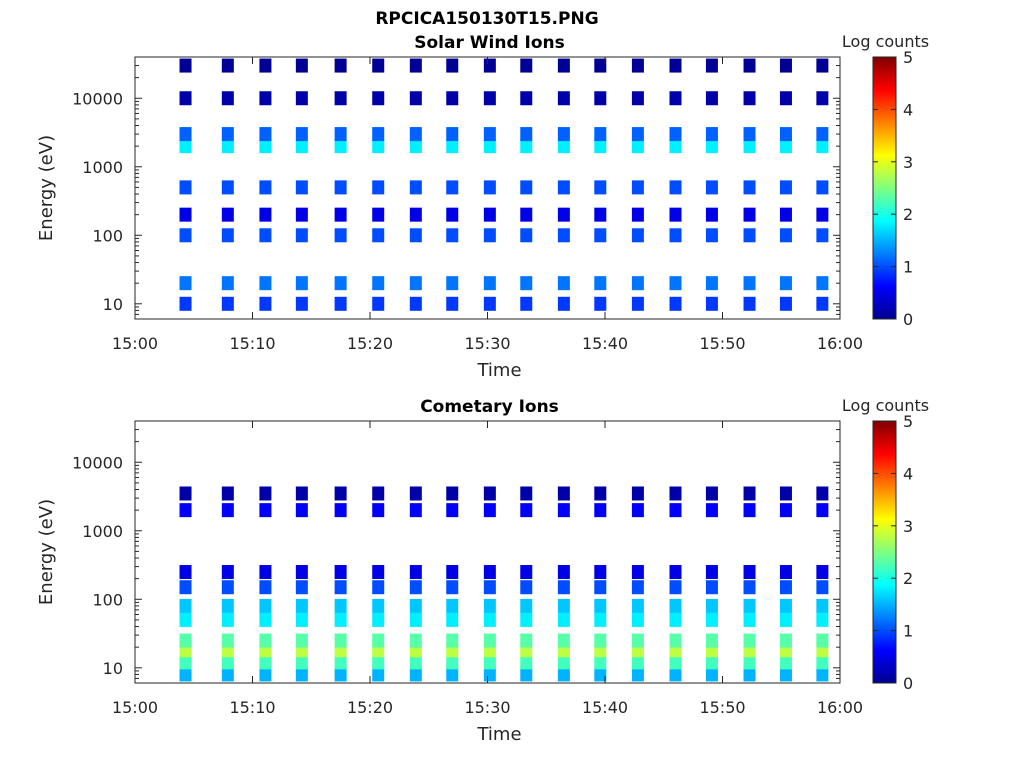  Describe the element at coordinates (107, 599) in the screenshot. I see `y-tick-label: 100` at that location.